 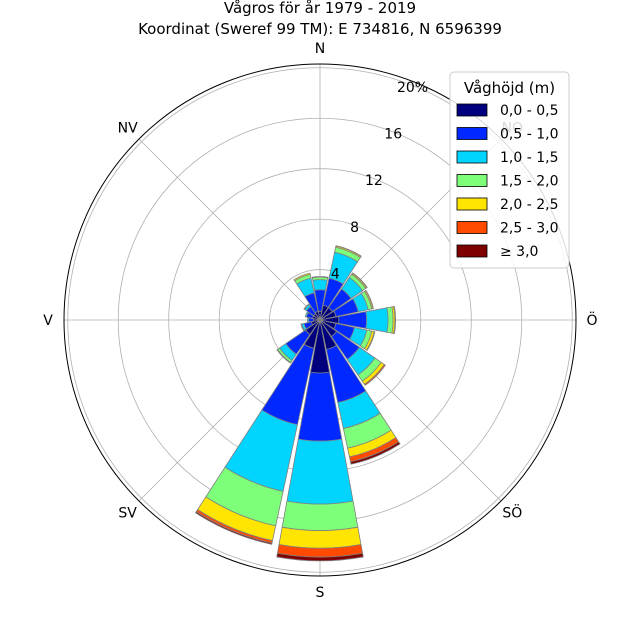 I want to click on direction-label: N, so click(x=320, y=49).